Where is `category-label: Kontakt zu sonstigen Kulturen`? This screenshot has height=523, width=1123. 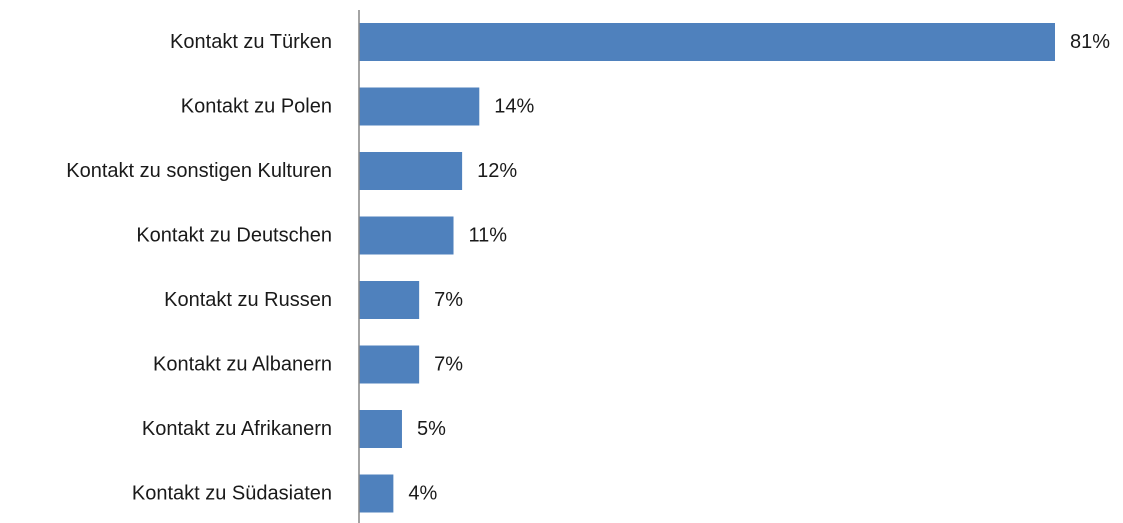
category-label: Kontakt zu sonstigen Kulturen is located at coordinates (199, 171).